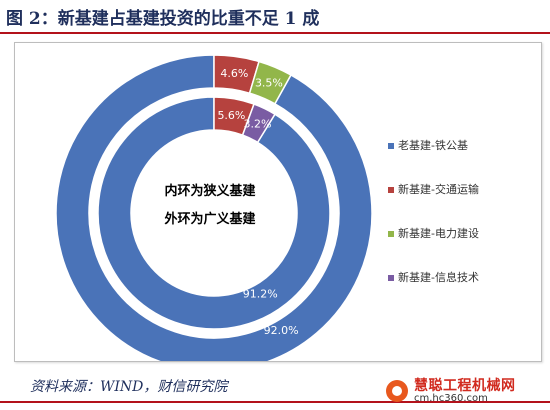  I want to click on outer-slice-label-1: 4.6%, so click(234, 73).